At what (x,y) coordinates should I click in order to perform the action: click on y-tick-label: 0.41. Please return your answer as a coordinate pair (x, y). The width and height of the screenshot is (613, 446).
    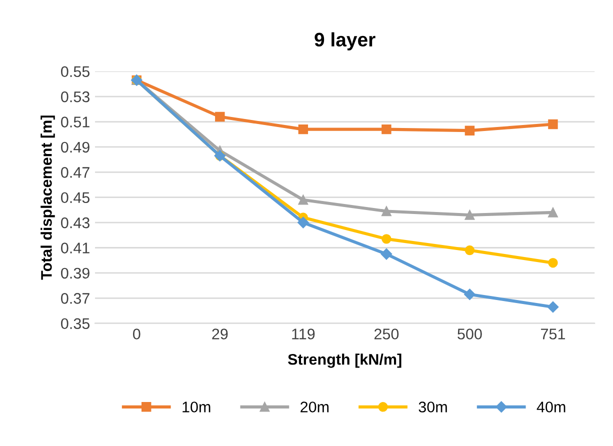
    Looking at the image, I should click on (75, 248).